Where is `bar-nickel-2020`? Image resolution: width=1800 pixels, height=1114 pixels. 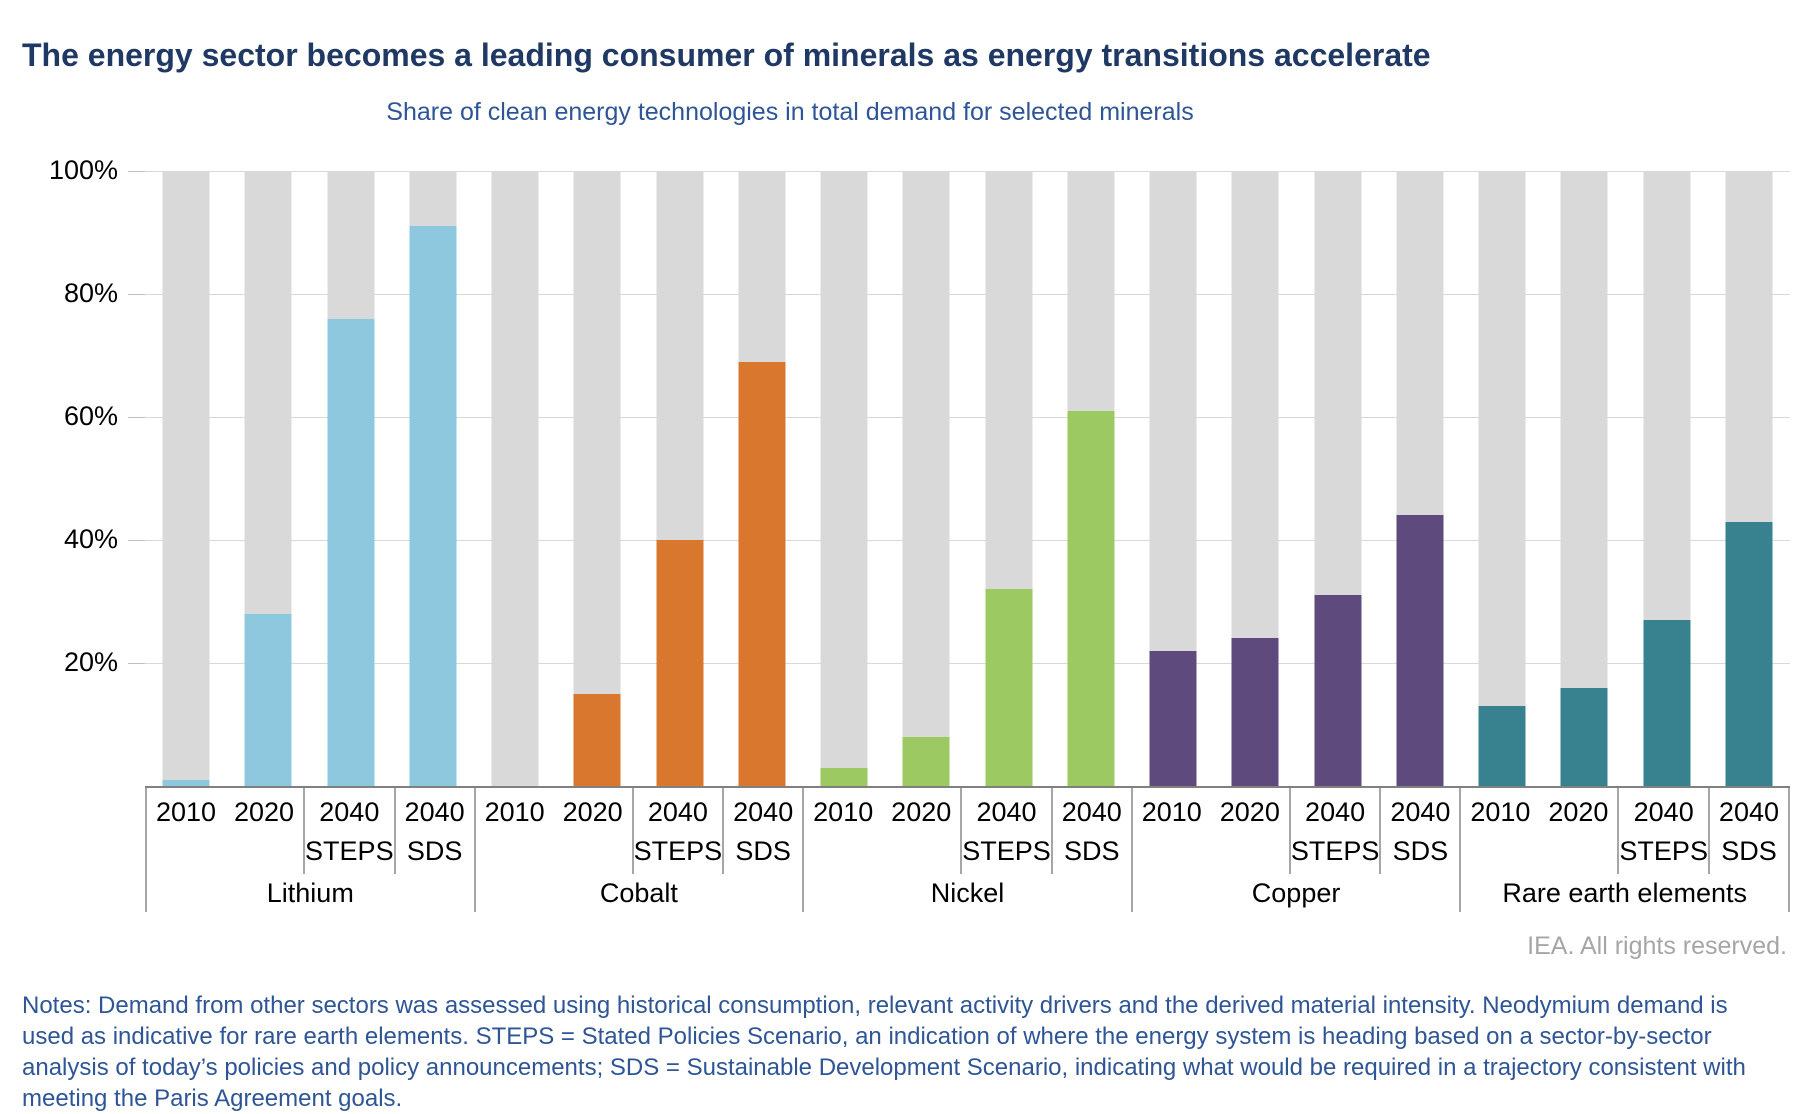
bar-nickel-2020 is located at coordinates (926, 761).